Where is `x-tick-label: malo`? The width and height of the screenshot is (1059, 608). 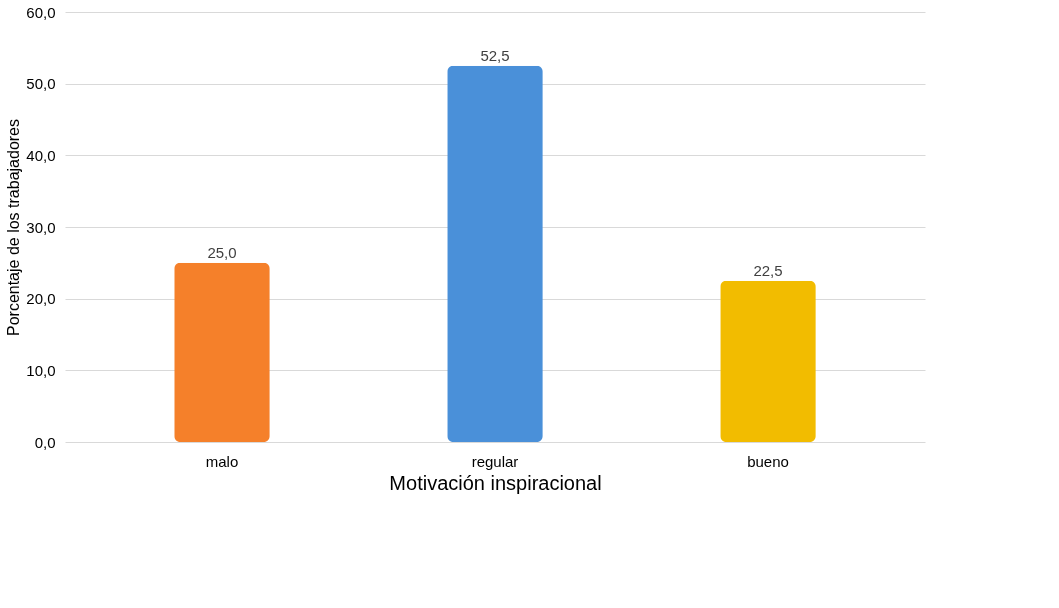 x-tick-label: malo is located at coordinates (222, 461).